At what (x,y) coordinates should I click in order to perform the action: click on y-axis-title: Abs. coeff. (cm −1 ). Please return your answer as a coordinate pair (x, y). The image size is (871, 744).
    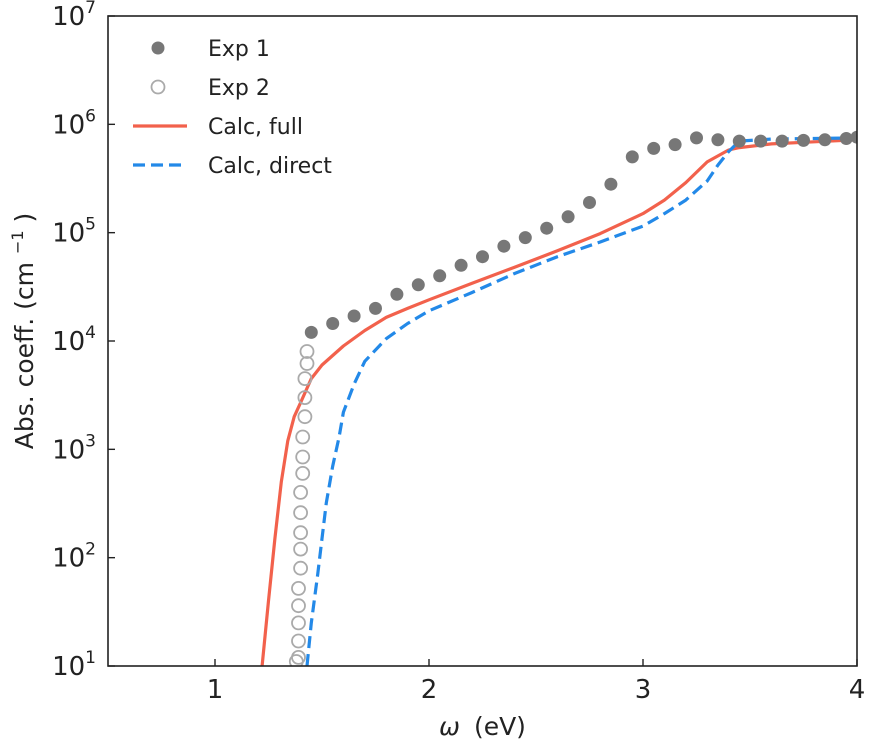
    Looking at the image, I should click on (19, 331).